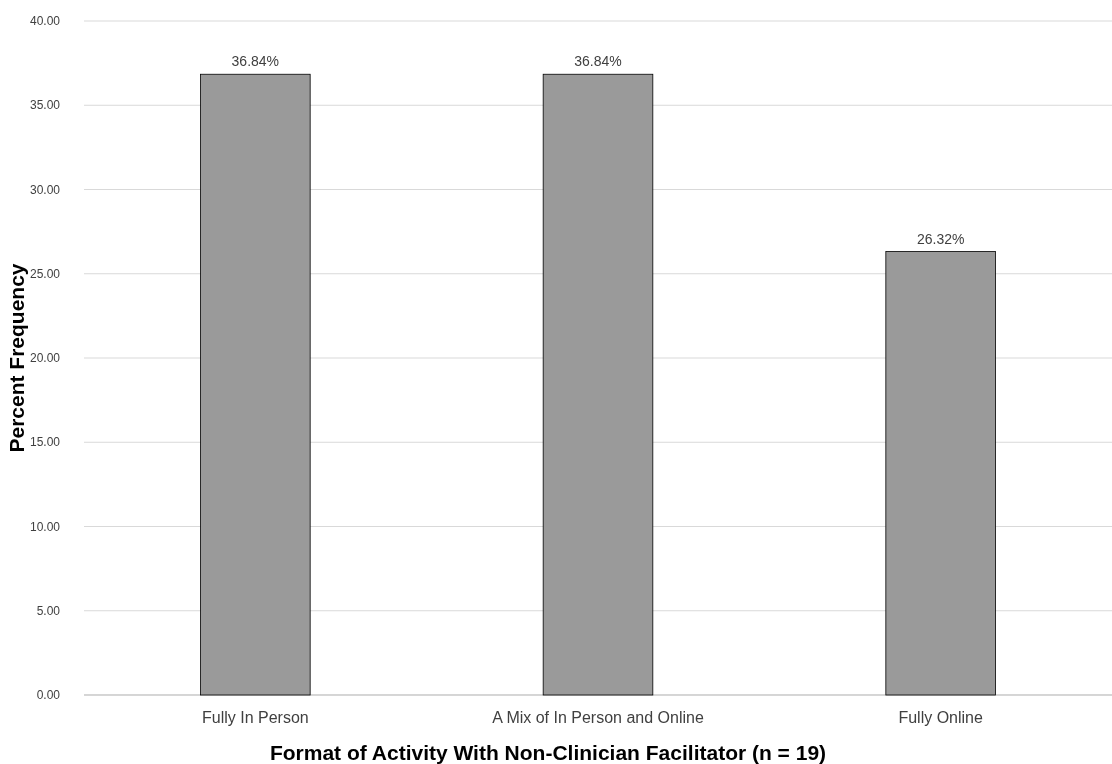 This screenshot has width=1112, height=764. I want to click on y-axis-title: Percent Frequency, so click(16, 358).